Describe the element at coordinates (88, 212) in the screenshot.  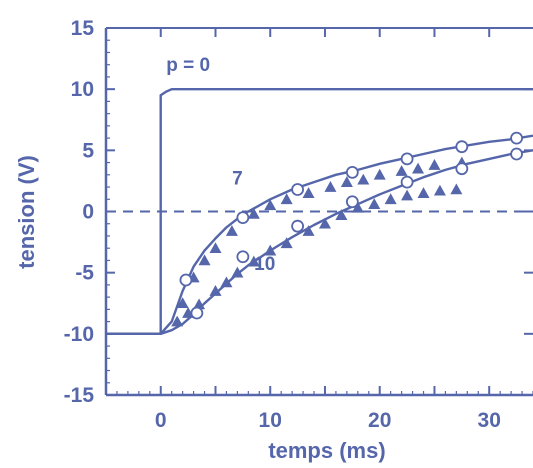
I see `y-tick-label: 0` at that location.